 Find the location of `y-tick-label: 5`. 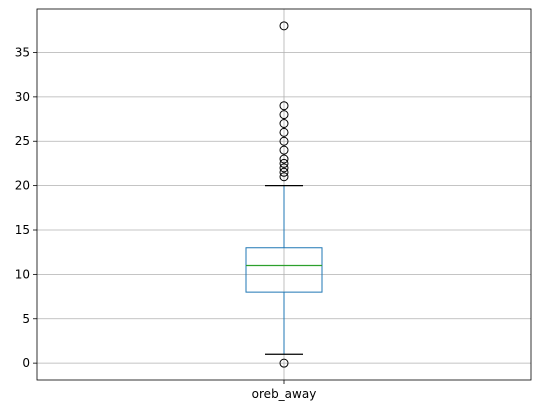

y-tick-label: 5 is located at coordinates (26, 319).